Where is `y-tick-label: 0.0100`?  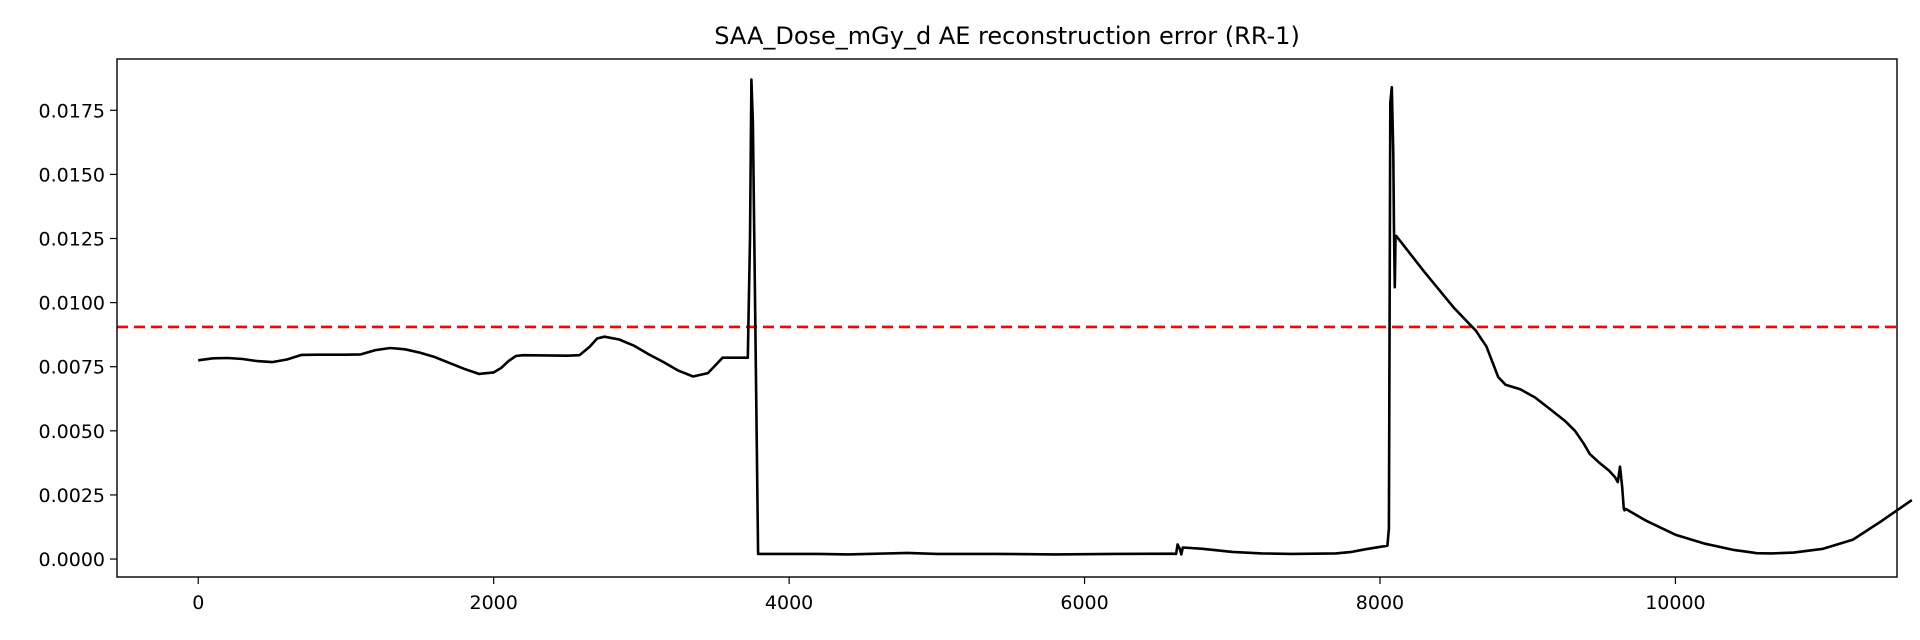
y-tick-label: 0.0100 is located at coordinates (72, 304).